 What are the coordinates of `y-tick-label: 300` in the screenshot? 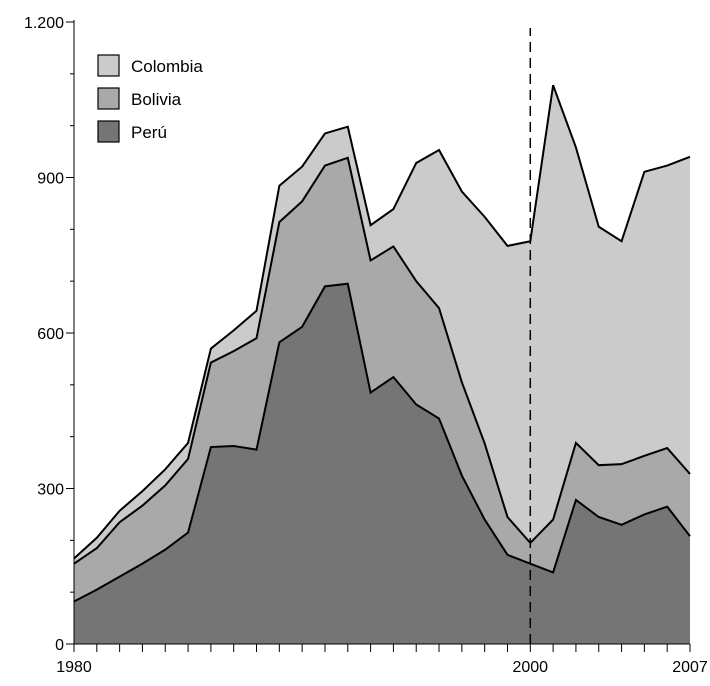 It's located at (50, 490).